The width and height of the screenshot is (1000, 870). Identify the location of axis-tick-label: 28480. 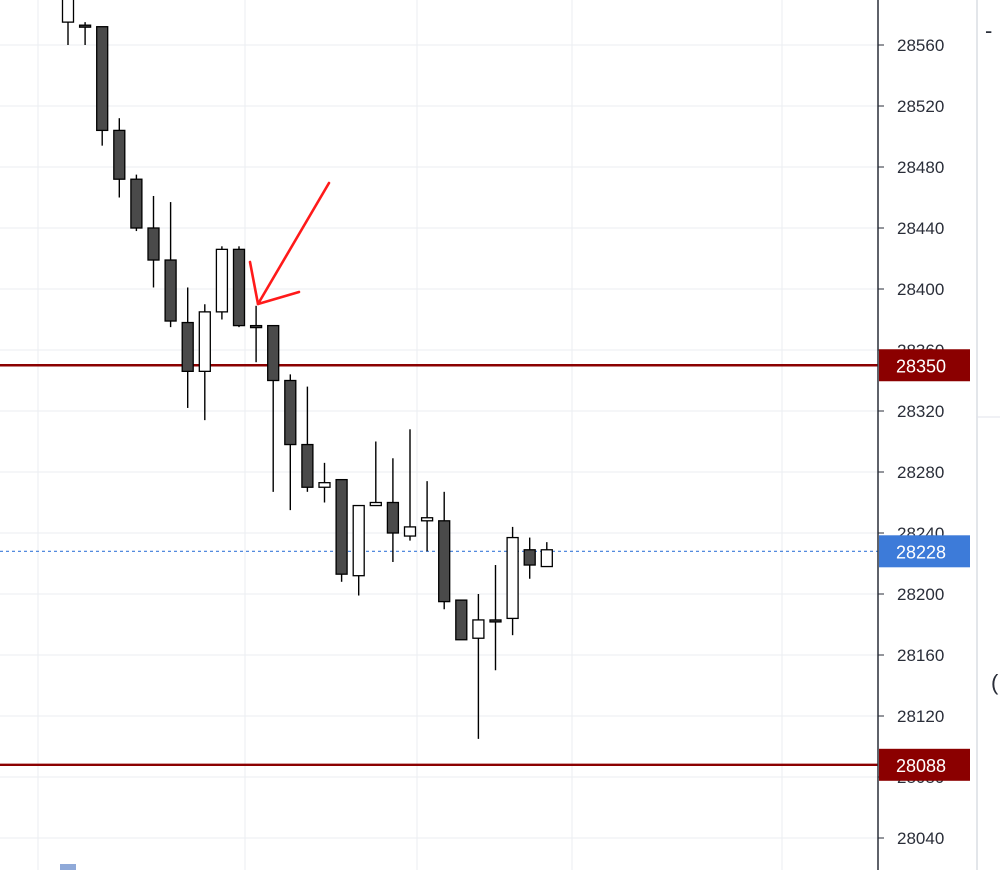
(920, 167).